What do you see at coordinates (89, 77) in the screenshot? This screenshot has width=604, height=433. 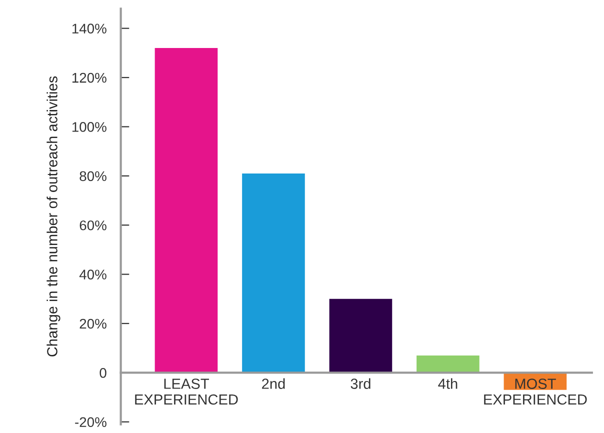 I see `y-tick-label: 120%` at bounding box center [89, 77].